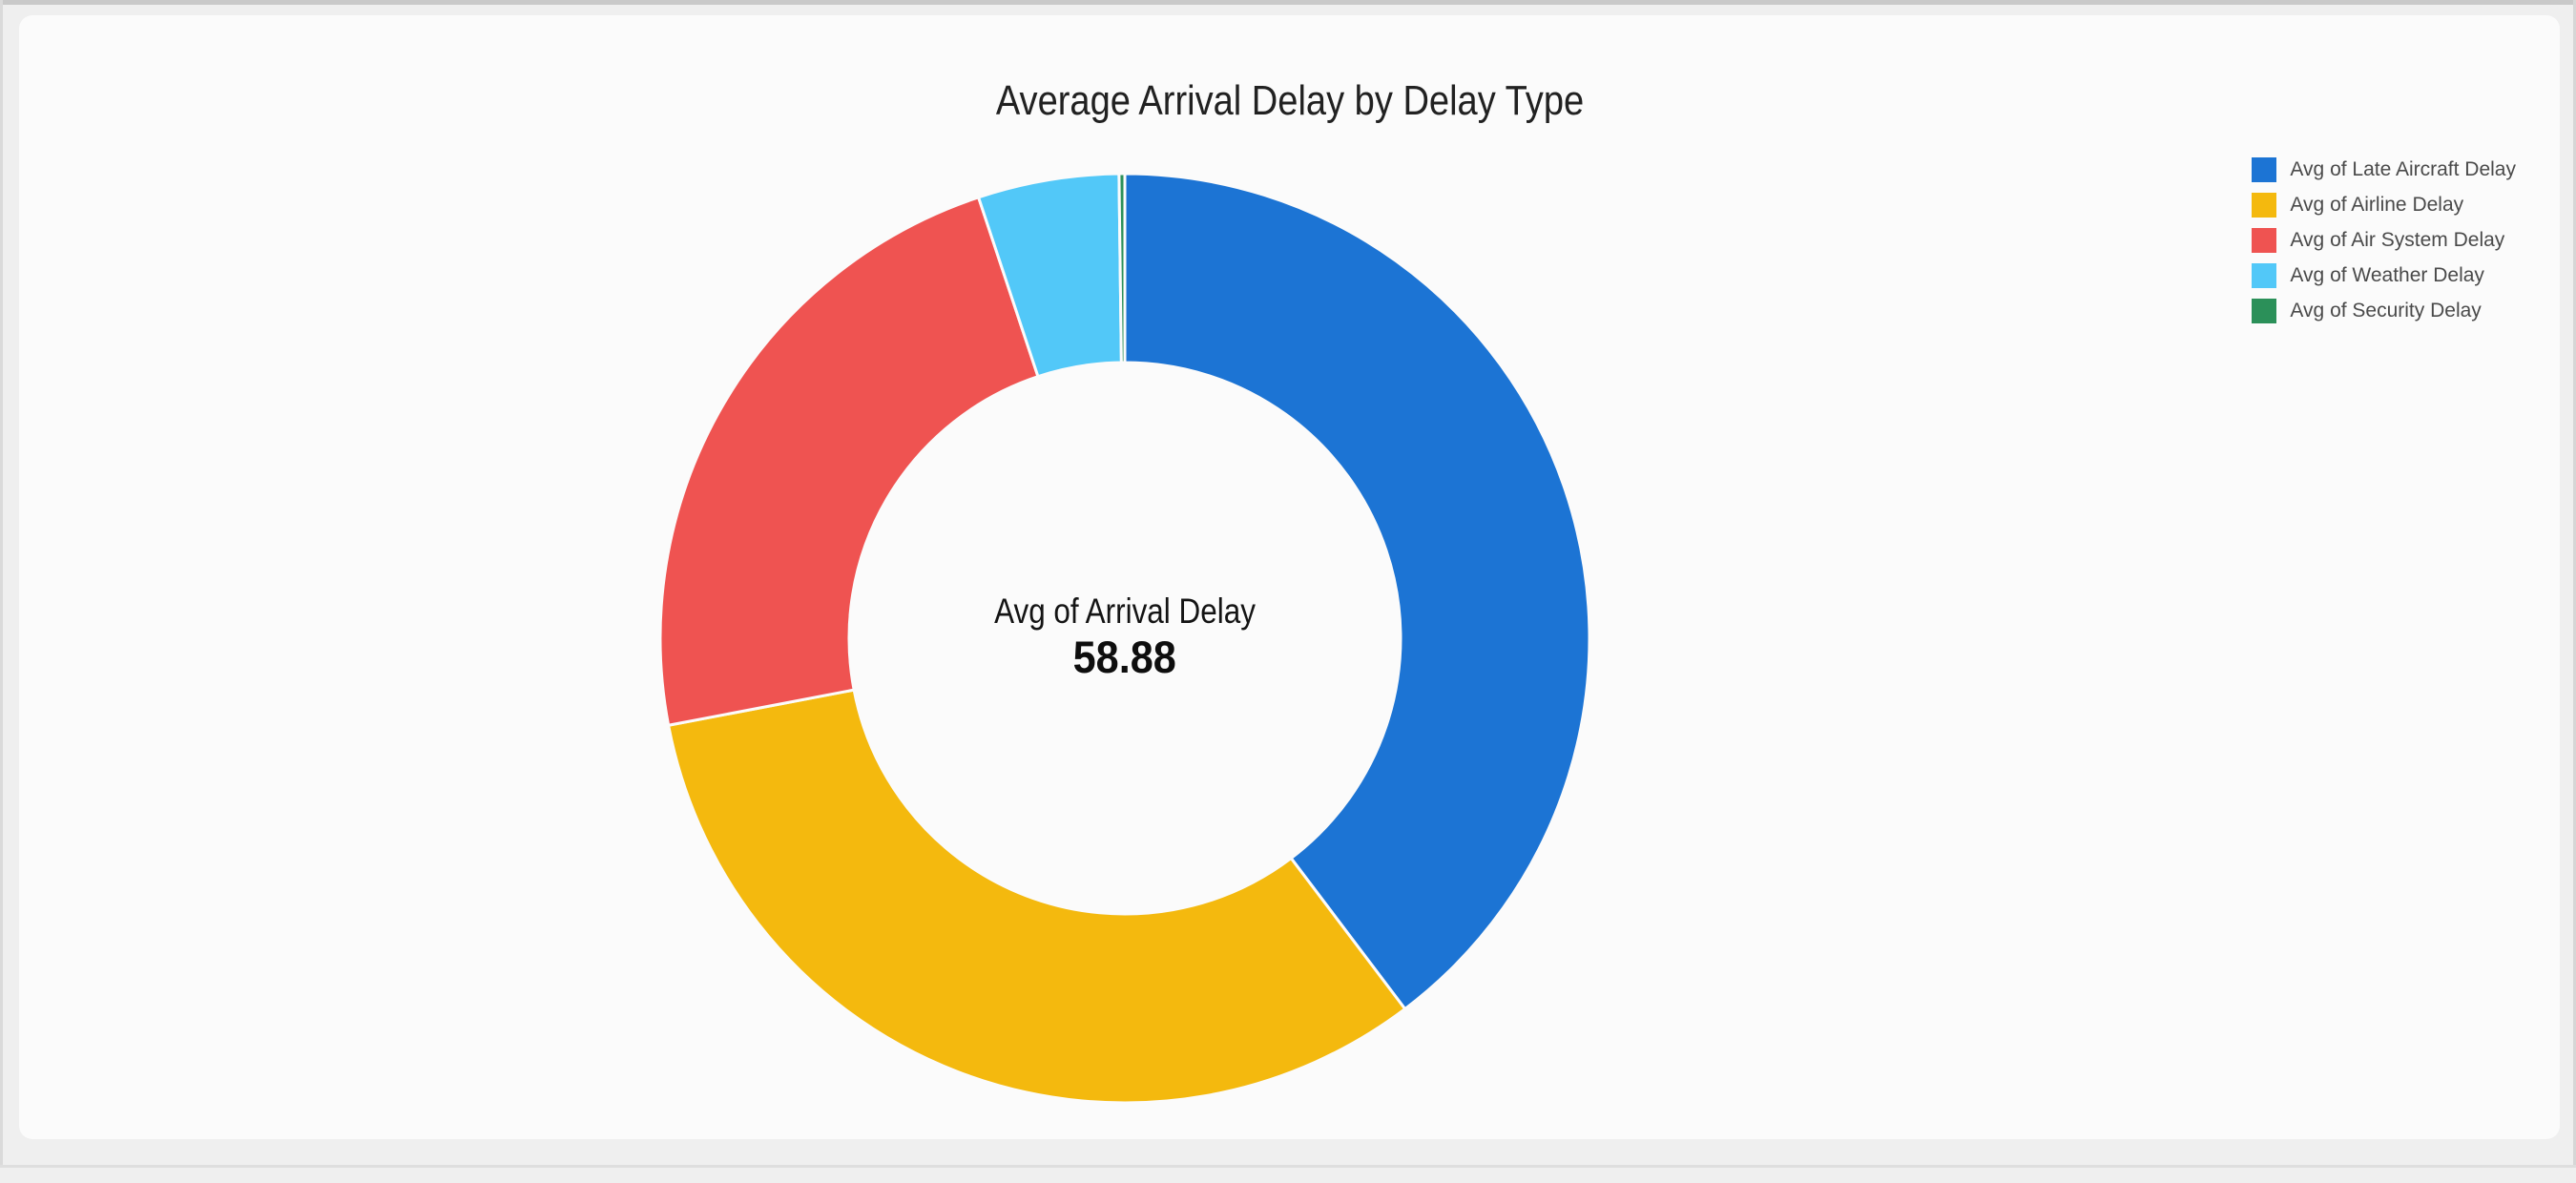 The image size is (2576, 1183). I want to click on legend-item-avg-of-late-aircraft-delay: Avg of Late Aircraft Delay, so click(2384, 169).